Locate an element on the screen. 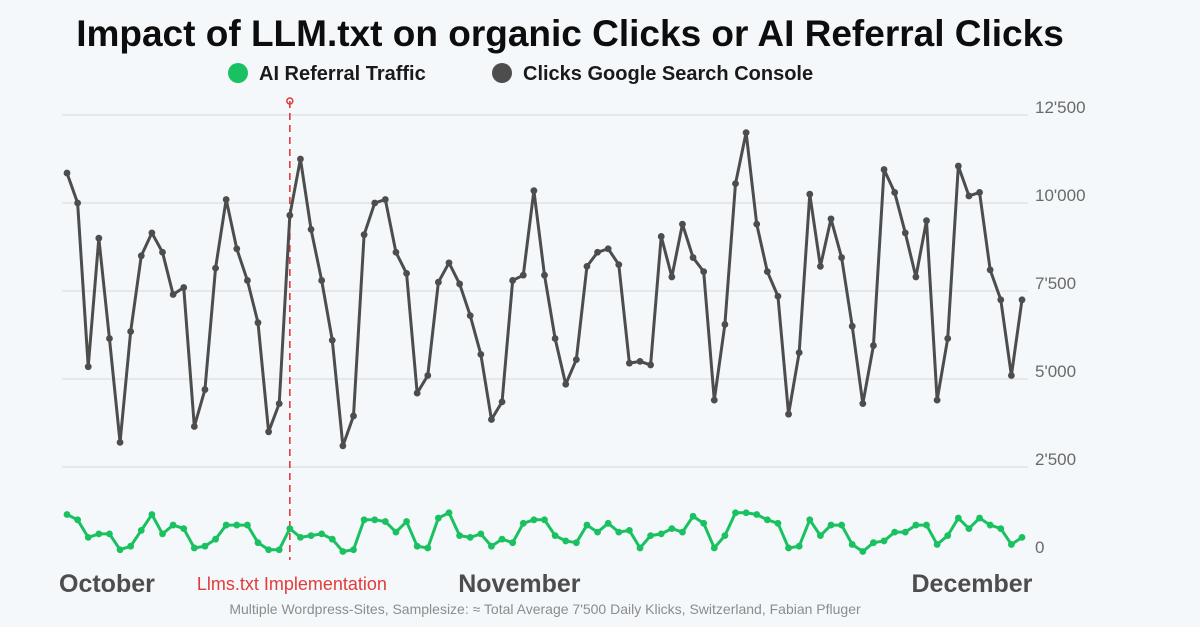 The width and height of the screenshot is (1200, 627). y-tick-label: 7'500 is located at coordinates (1055, 283).